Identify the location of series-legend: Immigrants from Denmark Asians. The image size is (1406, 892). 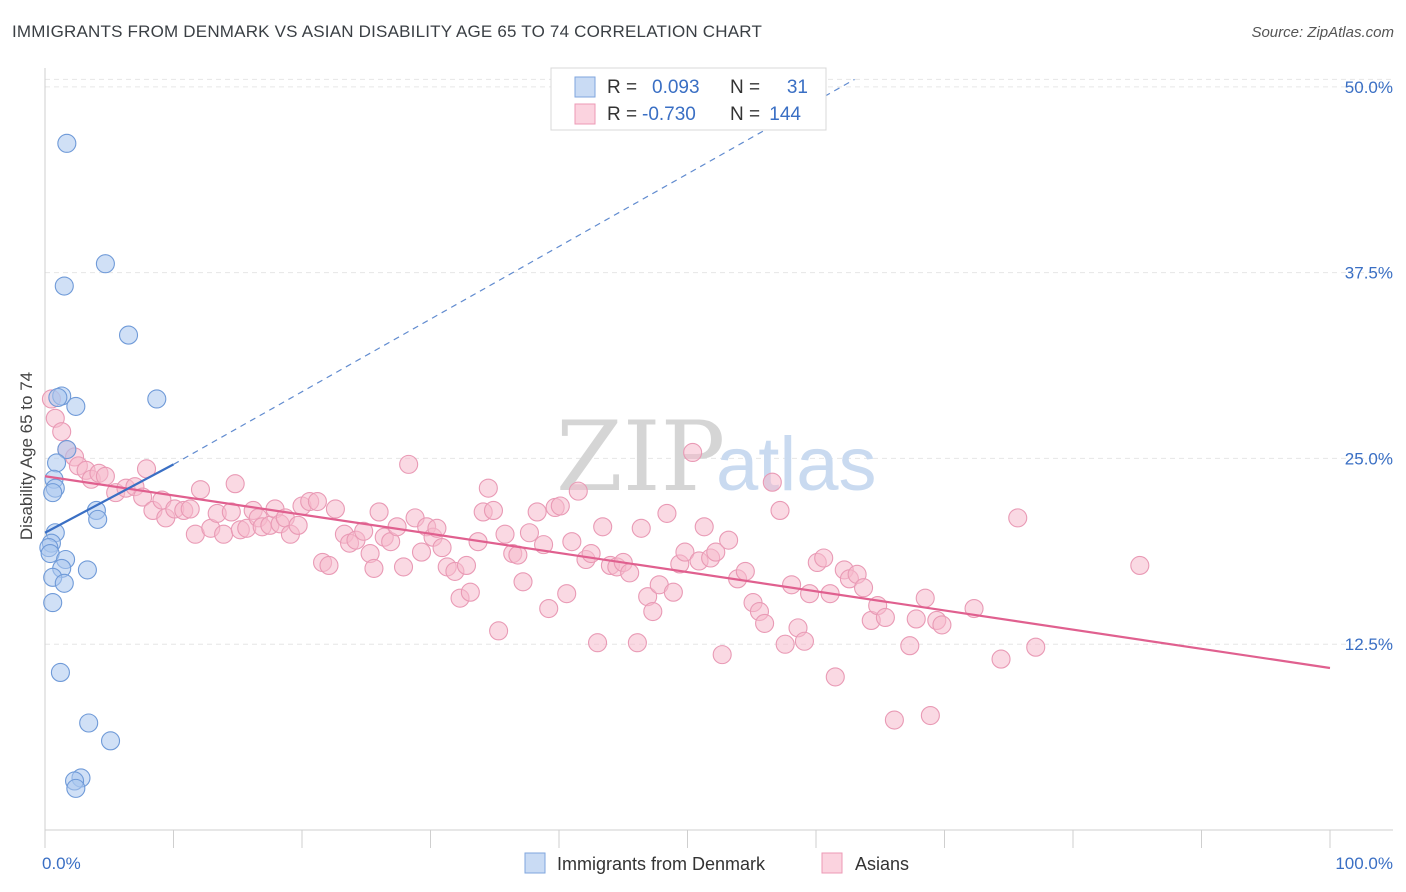
(716, 863).